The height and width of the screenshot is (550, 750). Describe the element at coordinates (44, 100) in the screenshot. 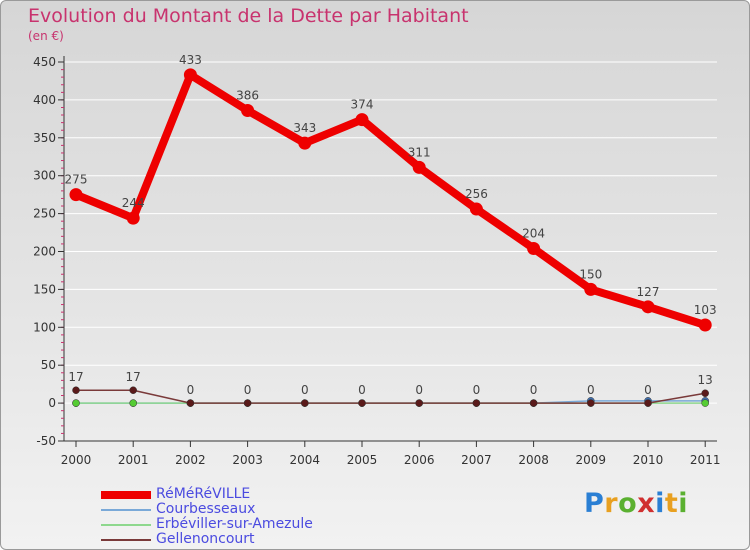

I see `y-tick-label: 400` at that location.